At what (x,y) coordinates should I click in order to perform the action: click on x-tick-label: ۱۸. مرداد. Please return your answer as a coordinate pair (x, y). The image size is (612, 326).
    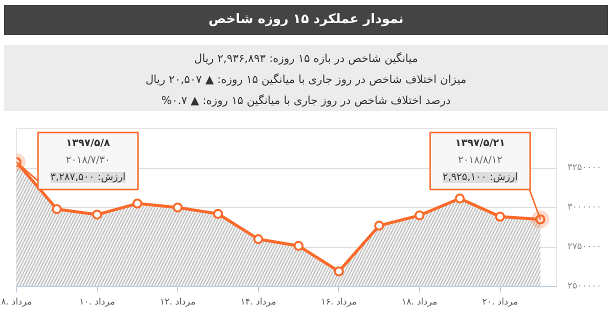
    Looking at the image, I should click on (420, 303).